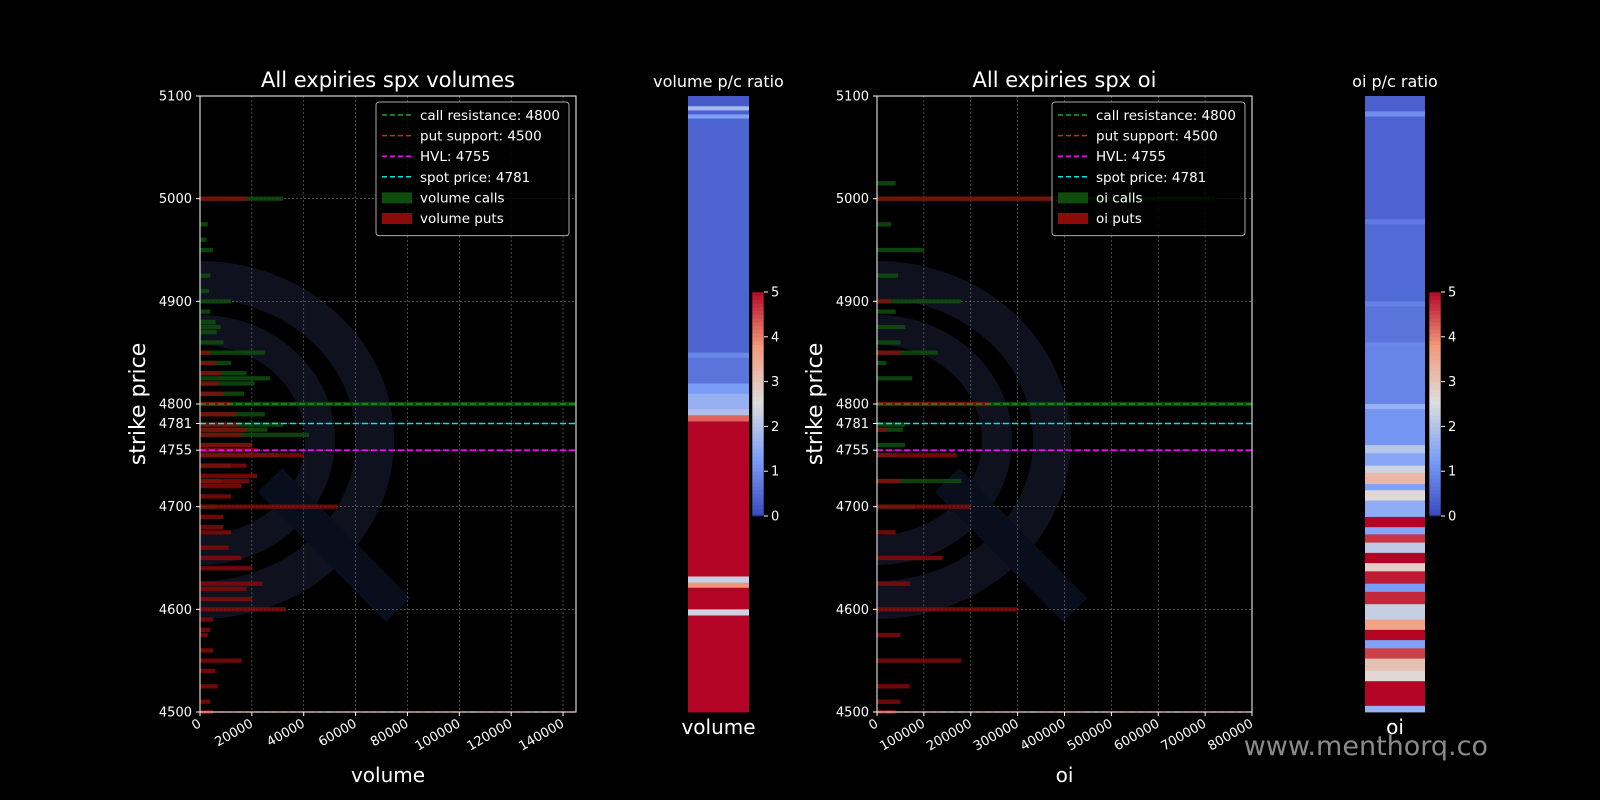 This screenshot has height=800, width=1600. Describe the element at coordinates (1151, 178) in the screenshot. I see `legend-entry: spot price: 4781` at that location.